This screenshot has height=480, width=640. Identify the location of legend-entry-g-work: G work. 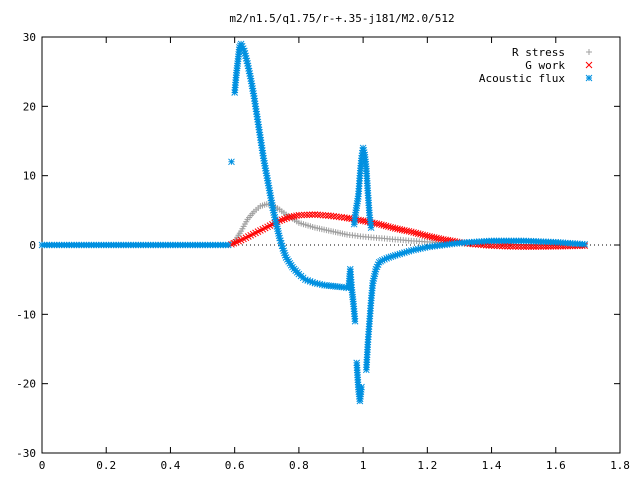
(559, 65).